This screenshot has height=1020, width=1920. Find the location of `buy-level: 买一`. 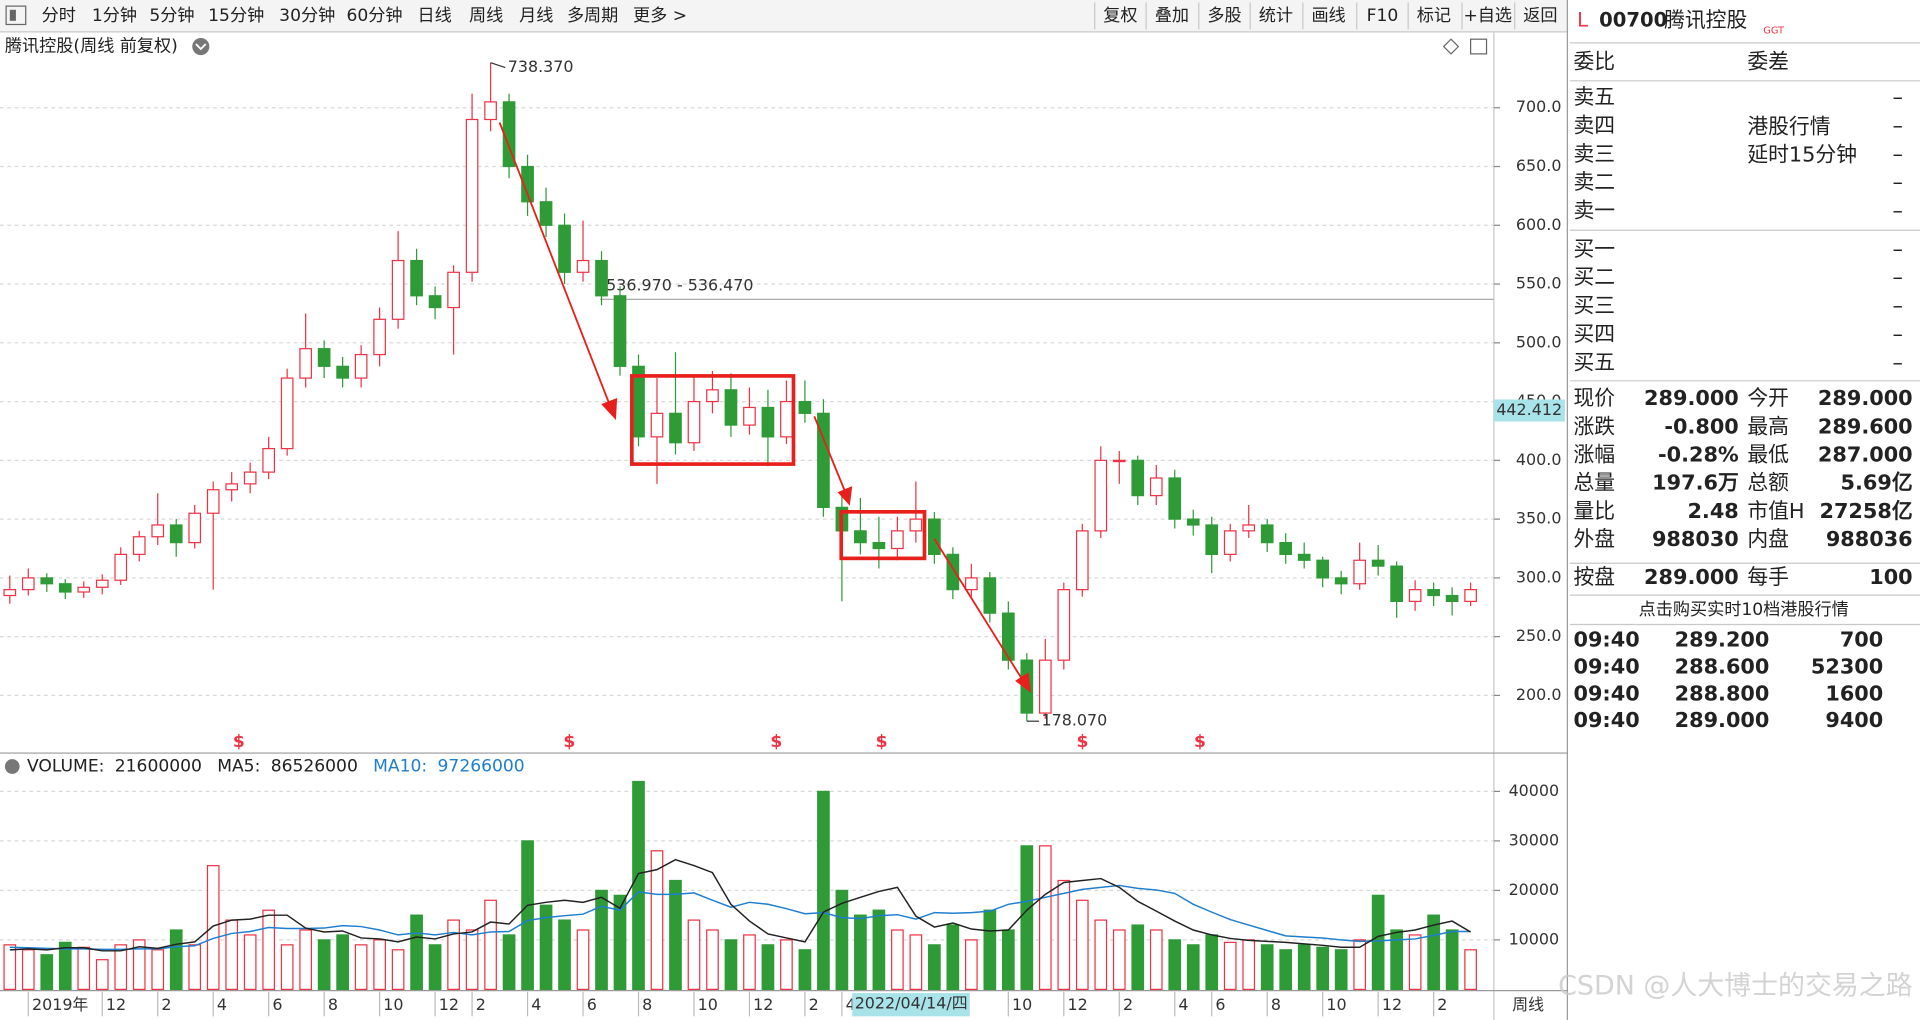

buy-level: 买一 is located at coordinates (1594, 249).